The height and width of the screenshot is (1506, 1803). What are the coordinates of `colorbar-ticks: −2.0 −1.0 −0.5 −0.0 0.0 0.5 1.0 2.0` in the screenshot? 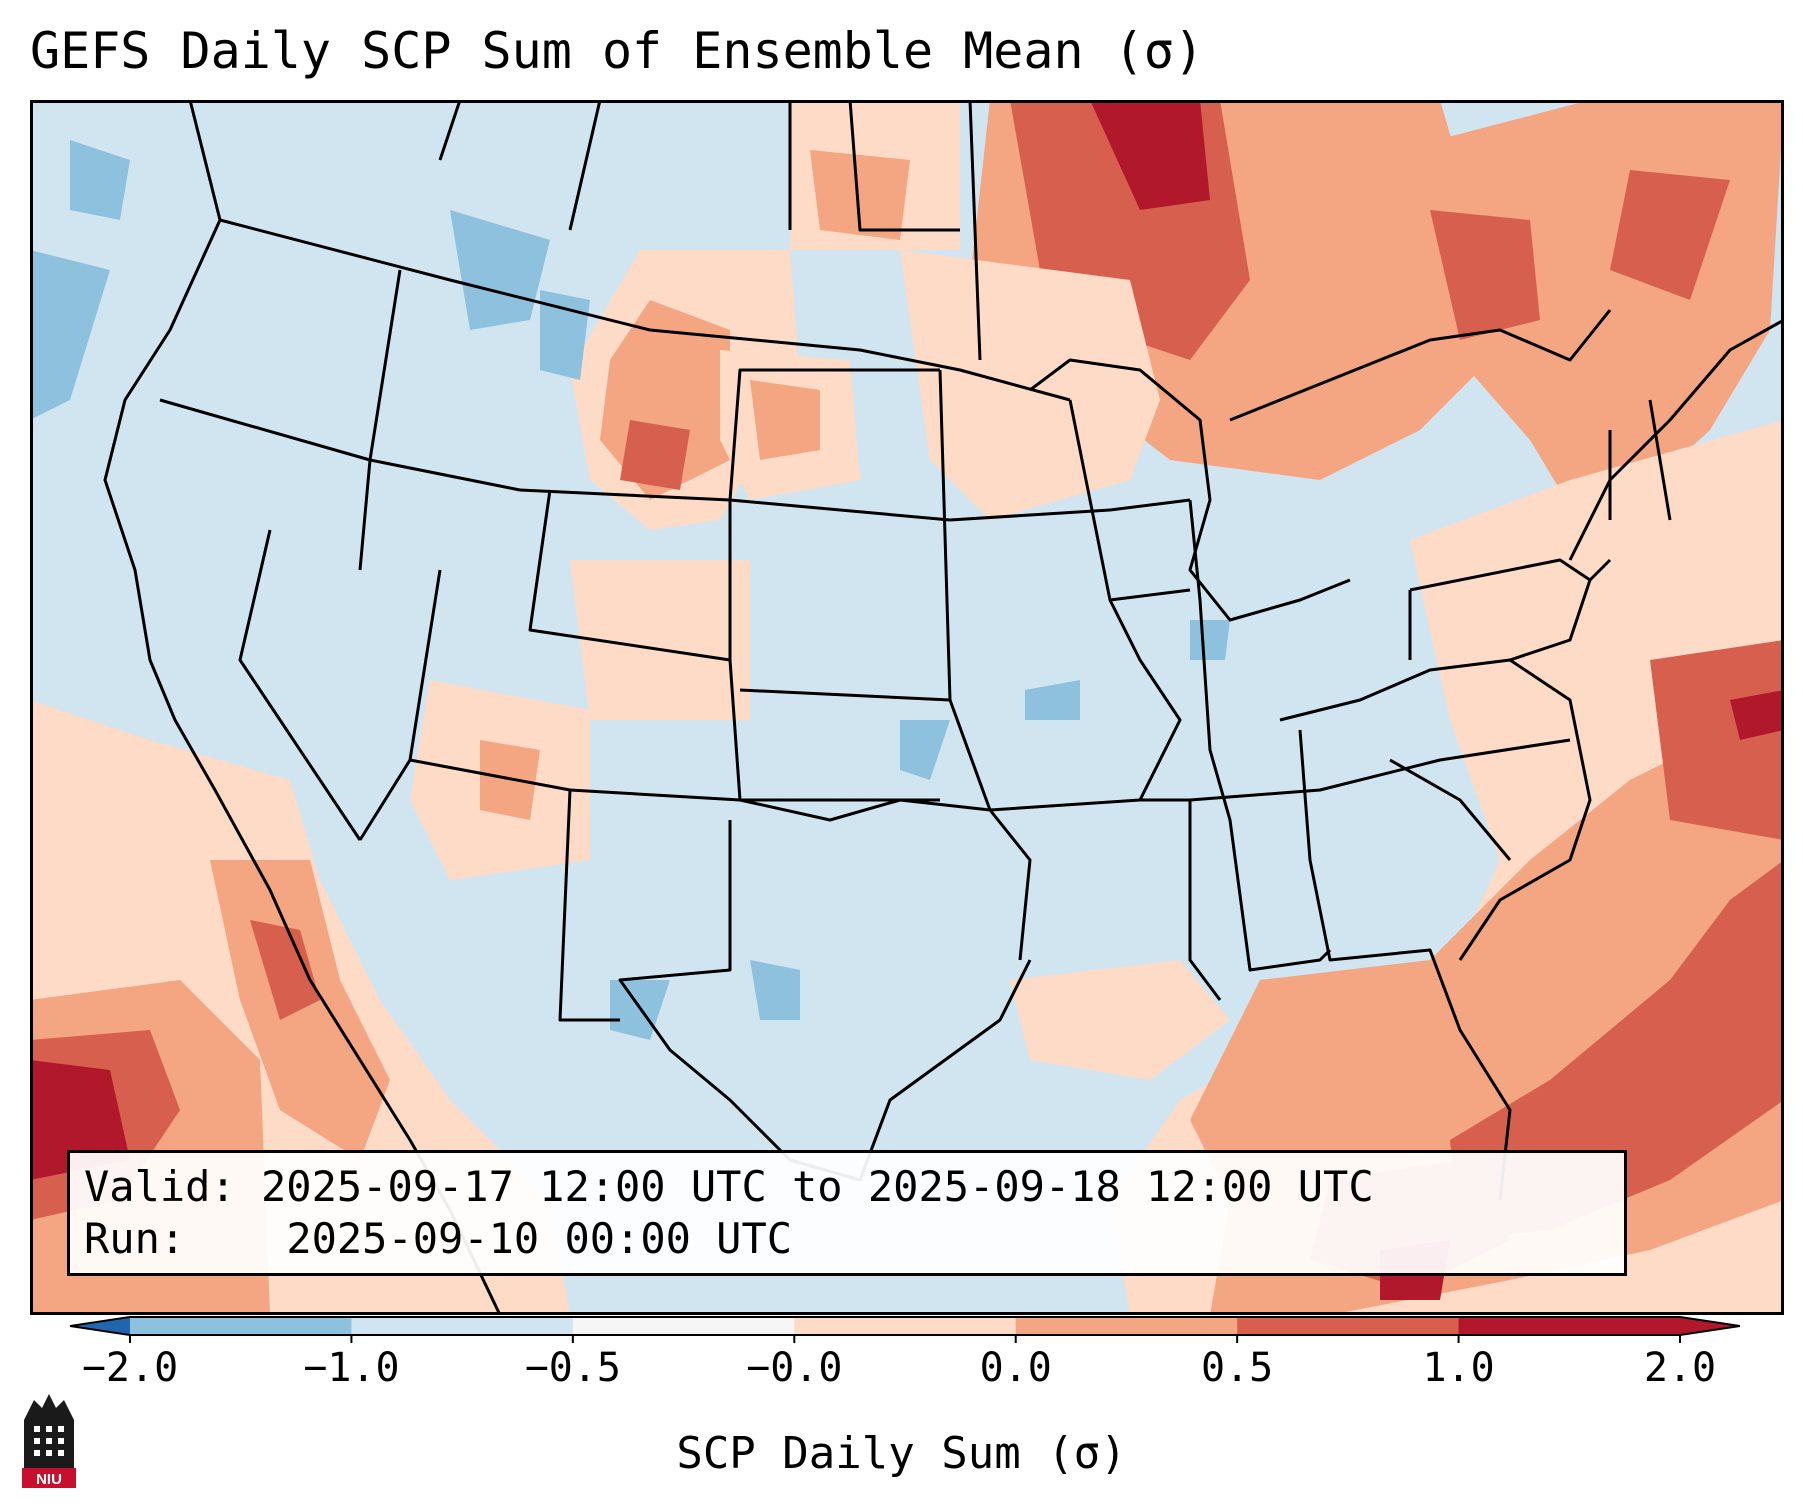 It's located at (899, 1360).